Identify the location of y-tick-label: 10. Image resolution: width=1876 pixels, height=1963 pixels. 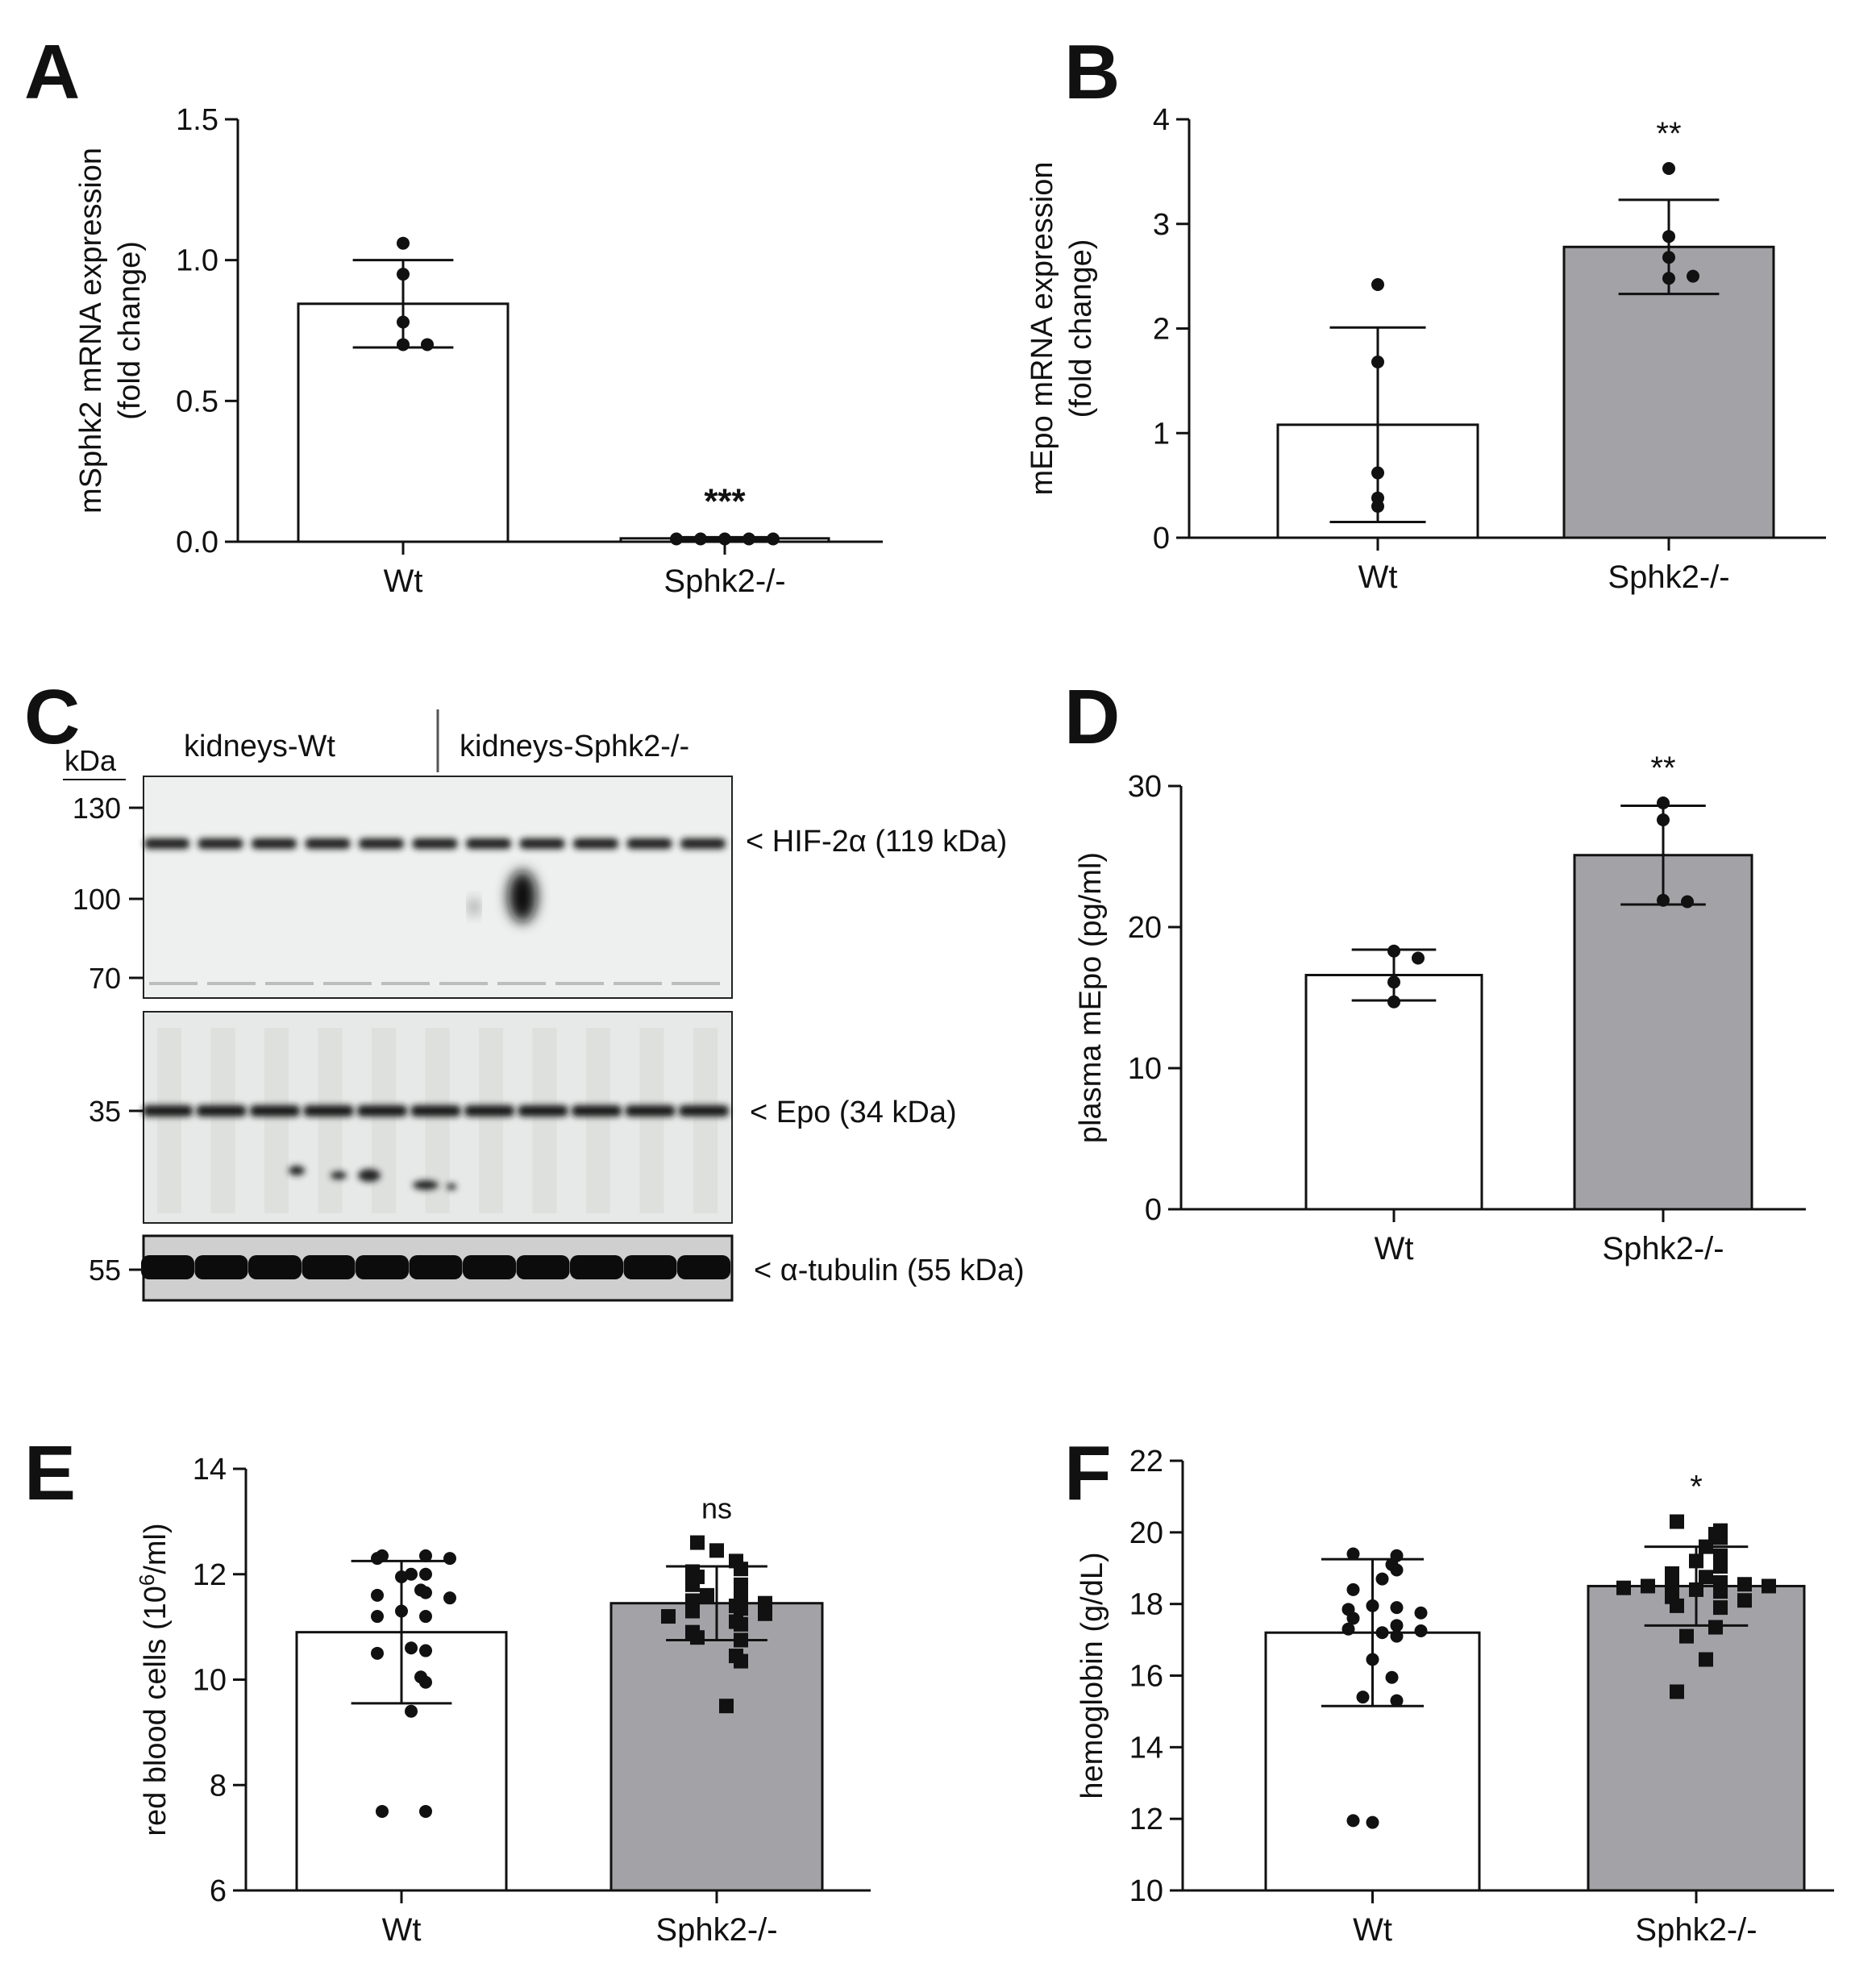
(210, 1681).